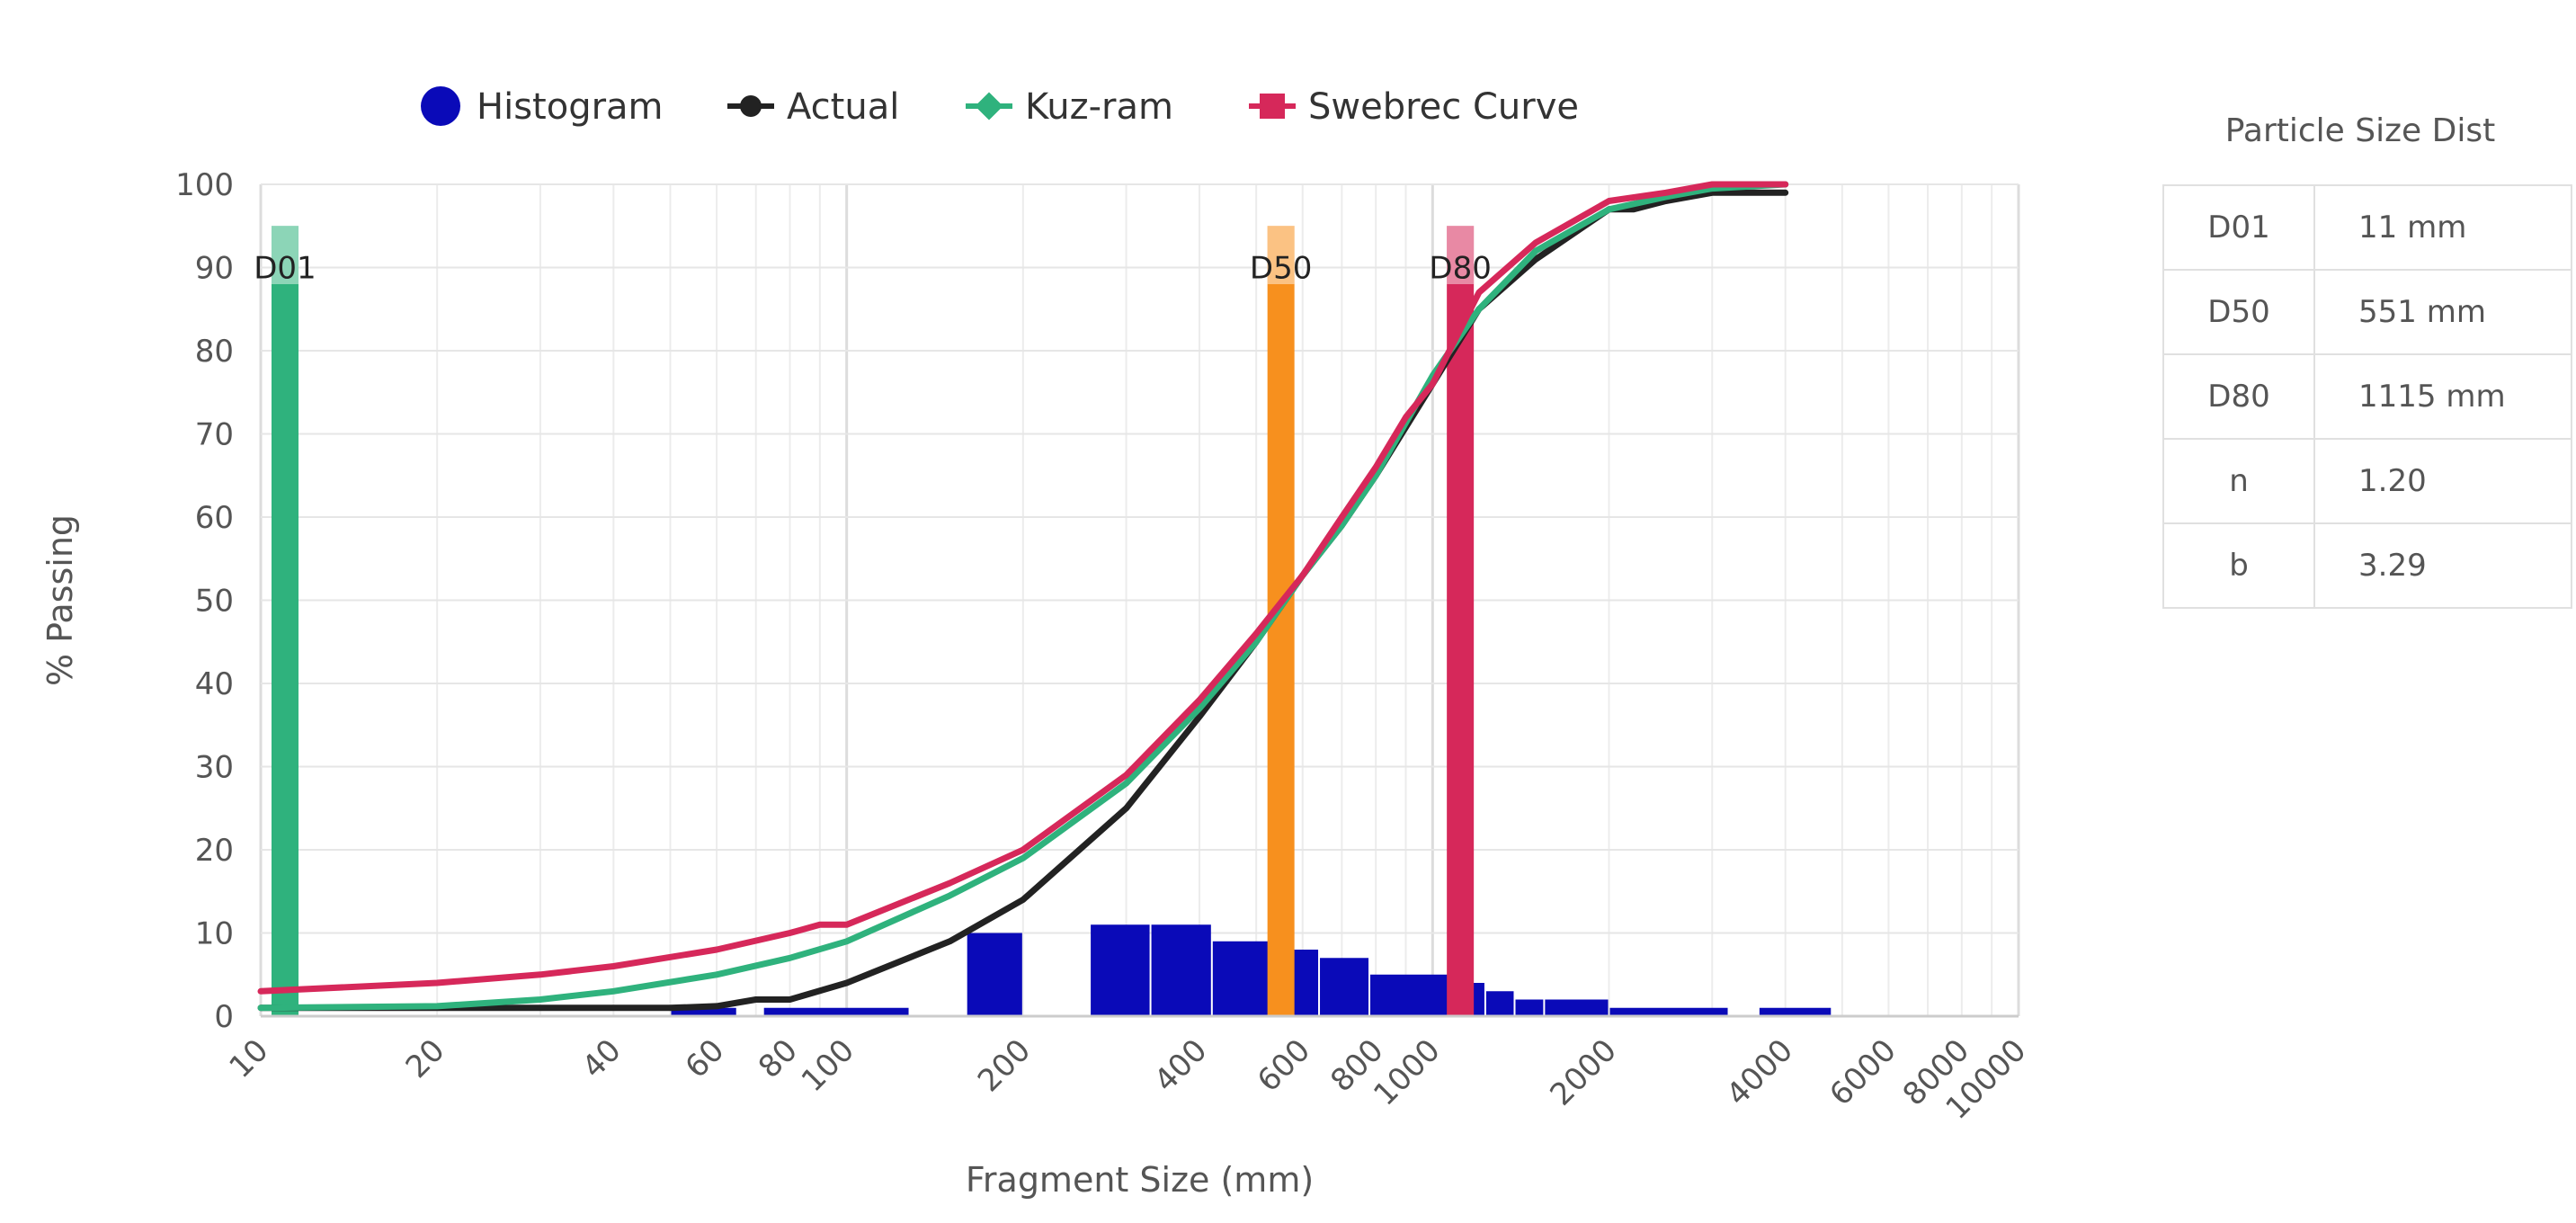 The height and width of the screenshot is (1223, 2576). Describe the element at coordinates (285, 621) in the screenshot. I see `marker-bar-d01` at that location.